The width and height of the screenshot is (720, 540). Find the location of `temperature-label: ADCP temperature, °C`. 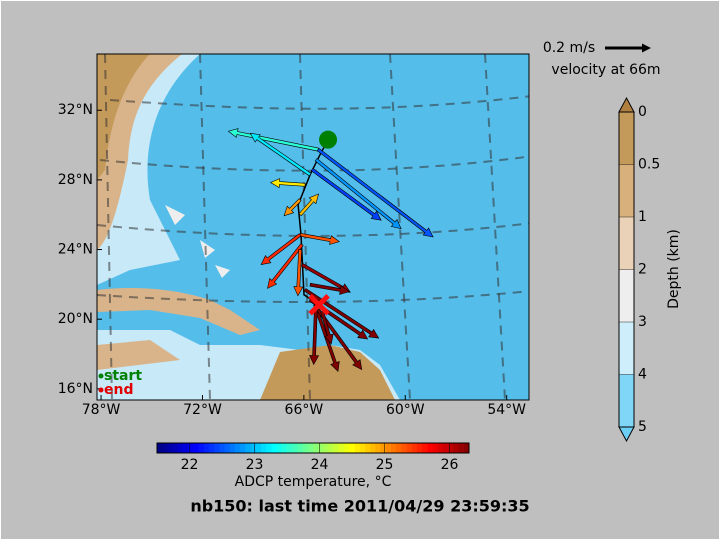

temperature-label: ADCP temperature, °C is located at coordinates (313, 482).